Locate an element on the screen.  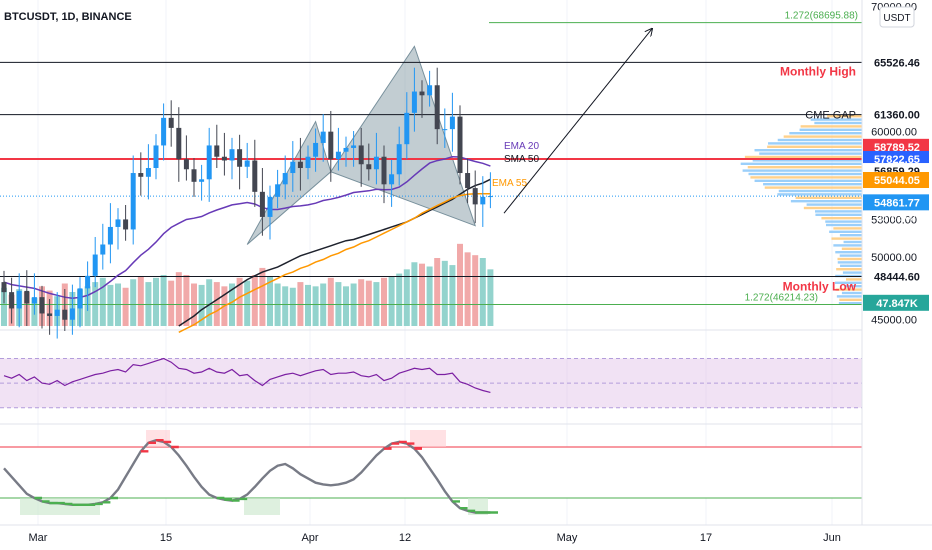
ema55-line is located at coordinates (334, 262).